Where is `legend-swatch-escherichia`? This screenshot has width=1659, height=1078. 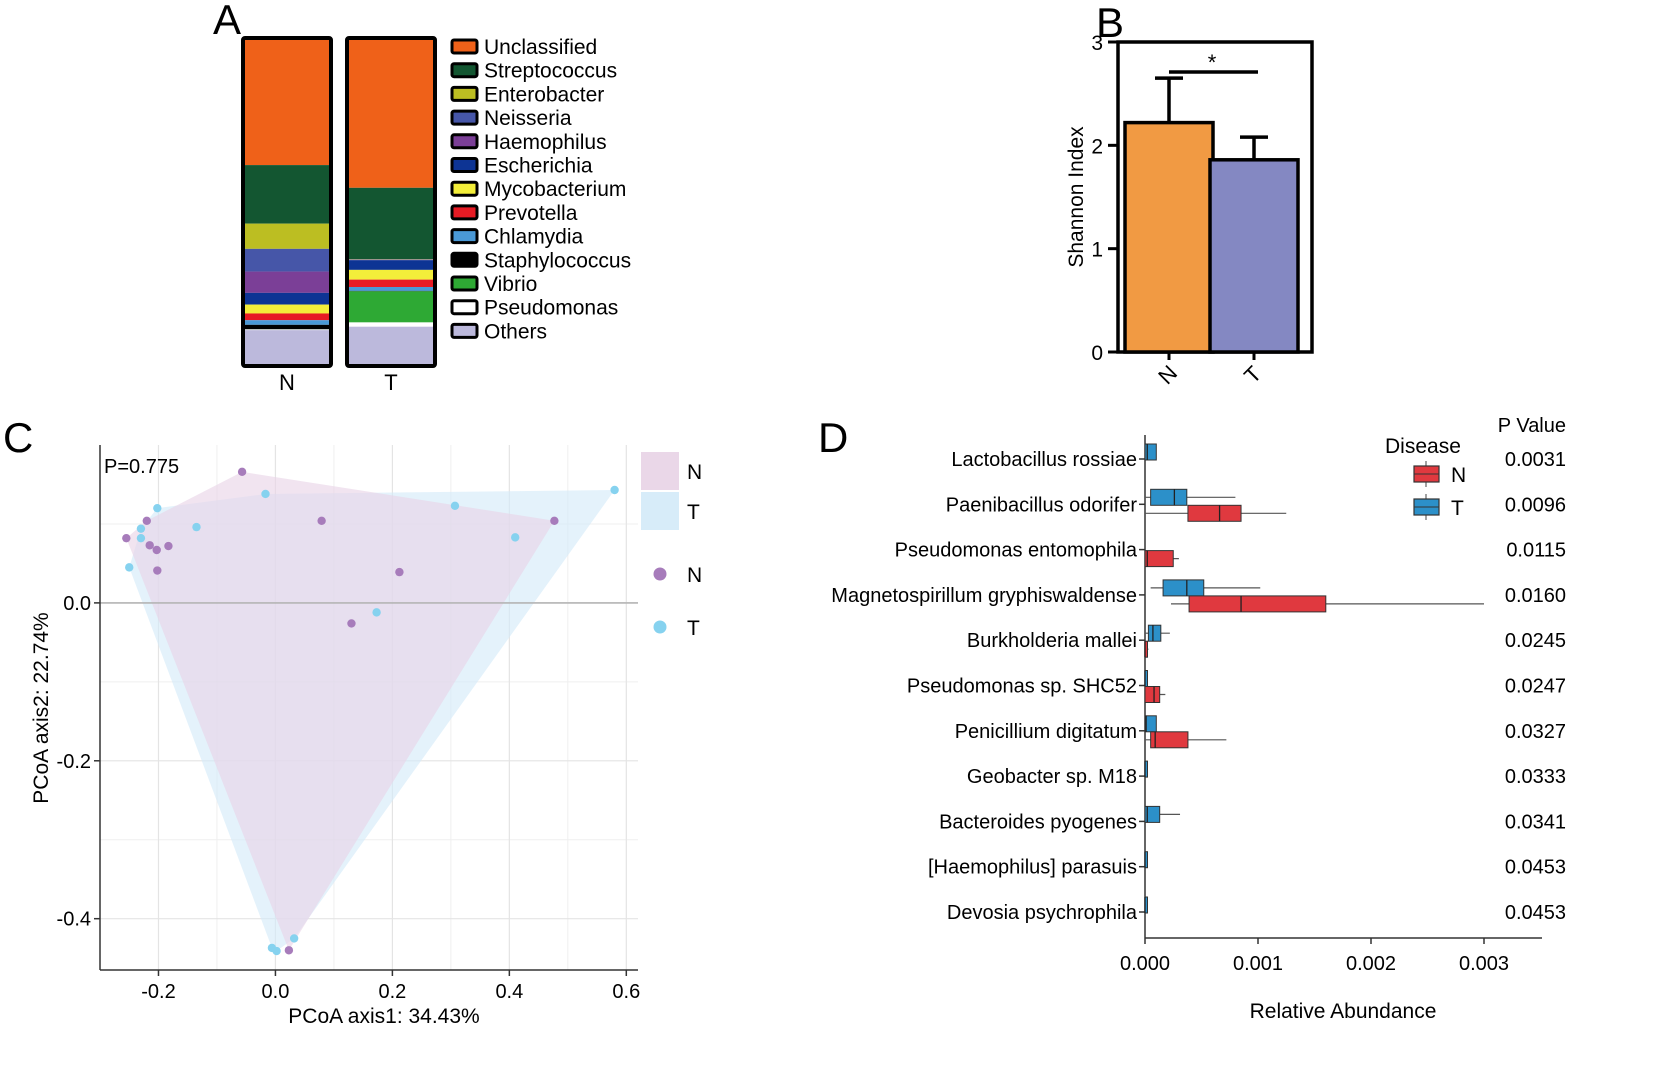 legend-swatch-escherichia is located at coordinates (464, 165).